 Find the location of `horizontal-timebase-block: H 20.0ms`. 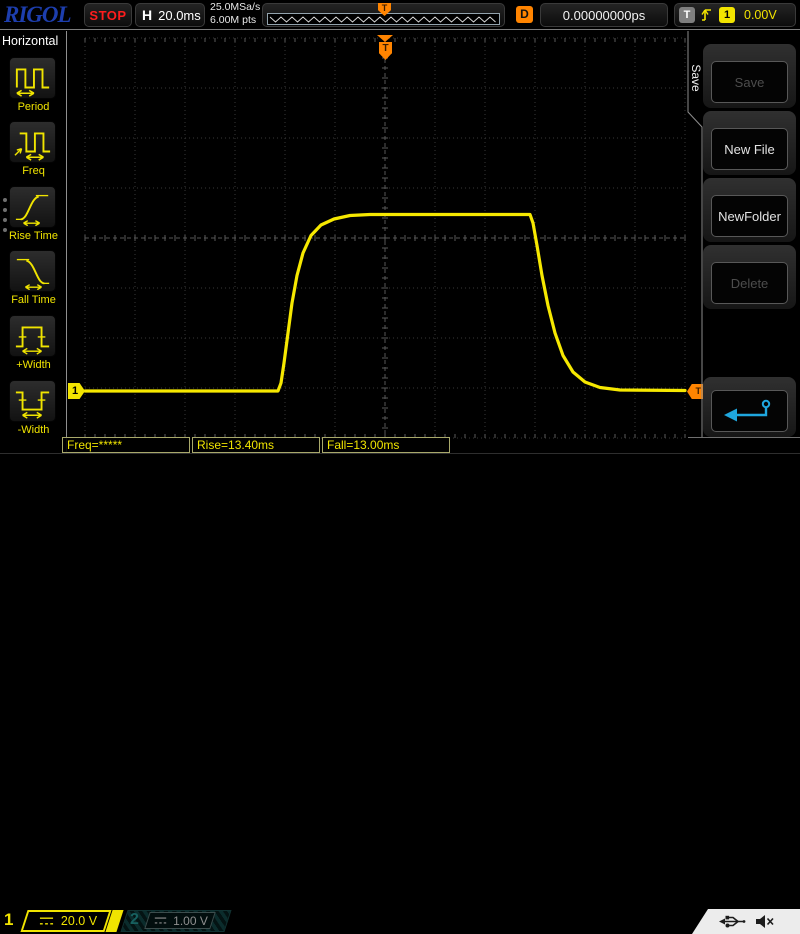

horizontal-timebase-block: H 20.0ms is located at coordinates (170, 15).